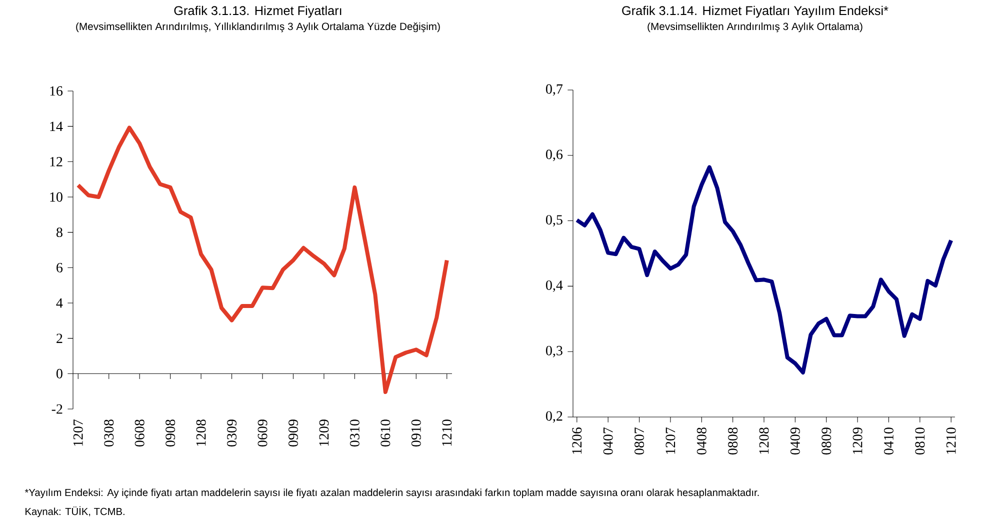  Describe the element at coordinates (554, 156) in the screenshot. I see `y-tick-label: 0,6` at that location.